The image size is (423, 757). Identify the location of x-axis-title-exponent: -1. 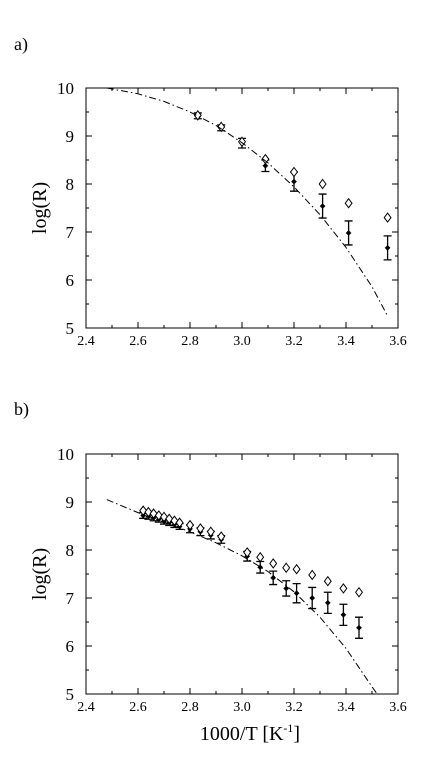
(288, 728).